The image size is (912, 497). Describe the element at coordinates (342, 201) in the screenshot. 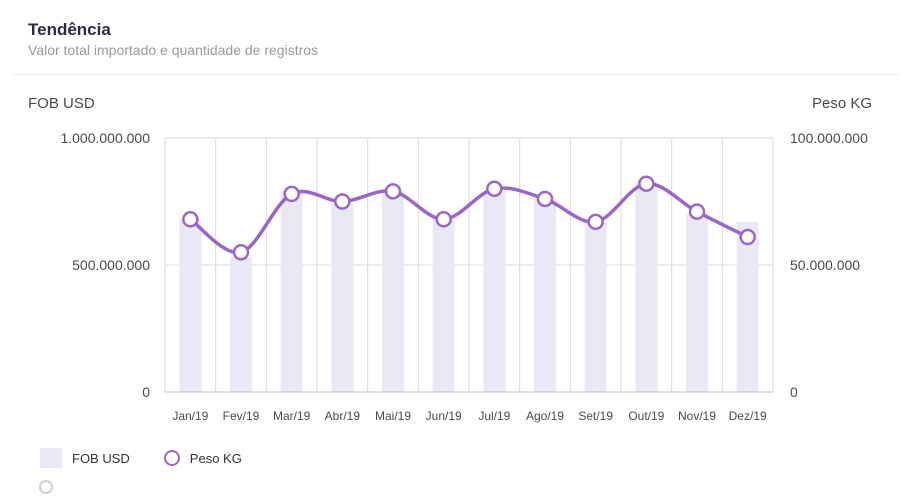

I see `point-Abr/19` at that location.